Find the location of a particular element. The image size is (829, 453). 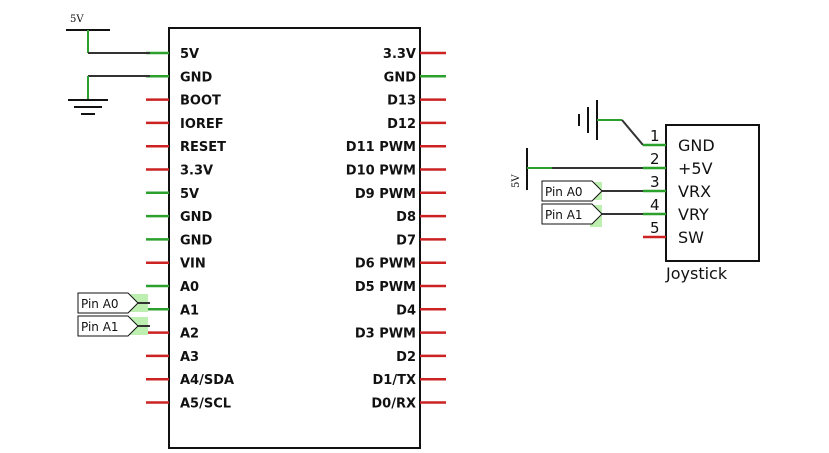

power-5v-symbol: 5V is located at coordinates (108, 34).